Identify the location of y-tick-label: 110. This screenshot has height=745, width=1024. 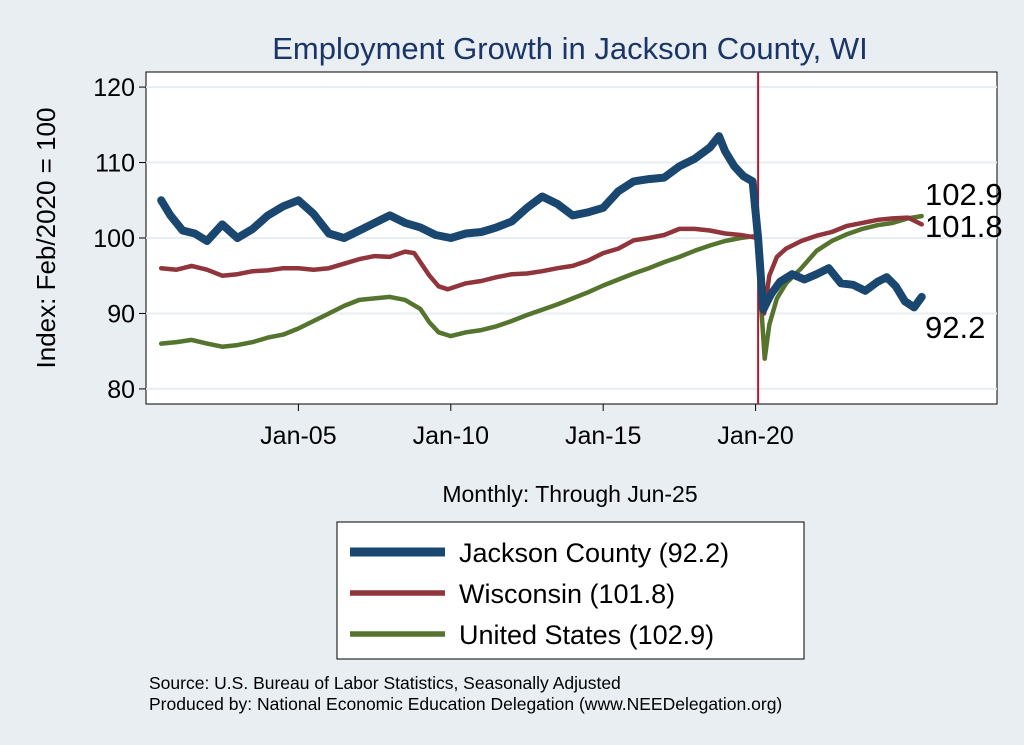
(115, 164).